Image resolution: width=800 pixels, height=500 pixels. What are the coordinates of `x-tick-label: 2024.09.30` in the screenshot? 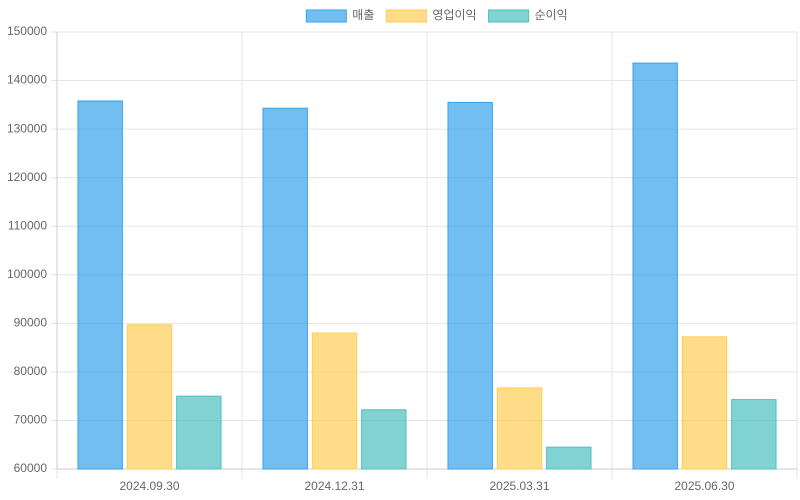 It's located at (149, 486).